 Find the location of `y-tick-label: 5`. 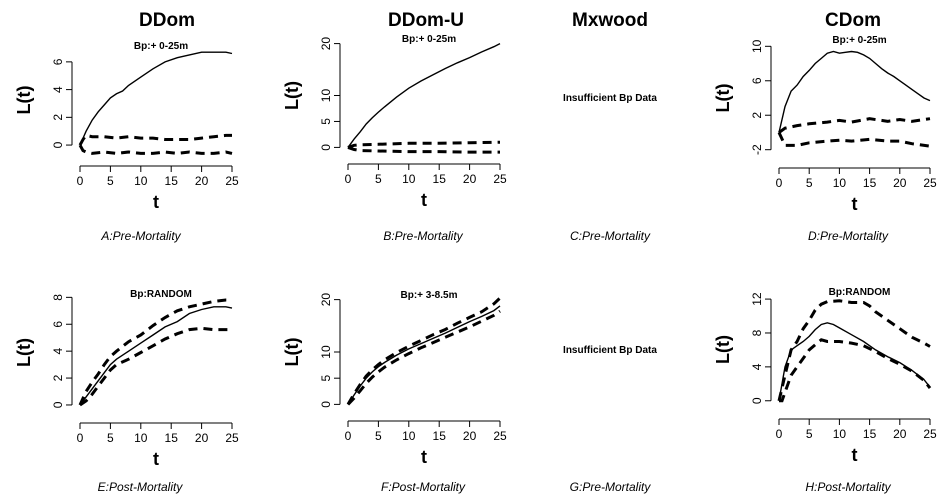

y-tick-label: 5 is located at coordinates (326, 121).